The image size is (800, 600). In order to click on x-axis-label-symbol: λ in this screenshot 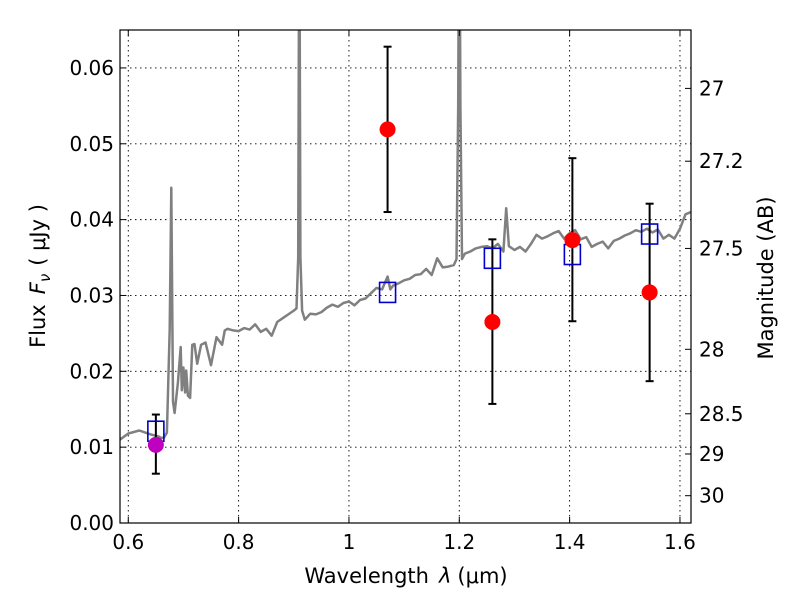, I will do `click(444, 576)`.